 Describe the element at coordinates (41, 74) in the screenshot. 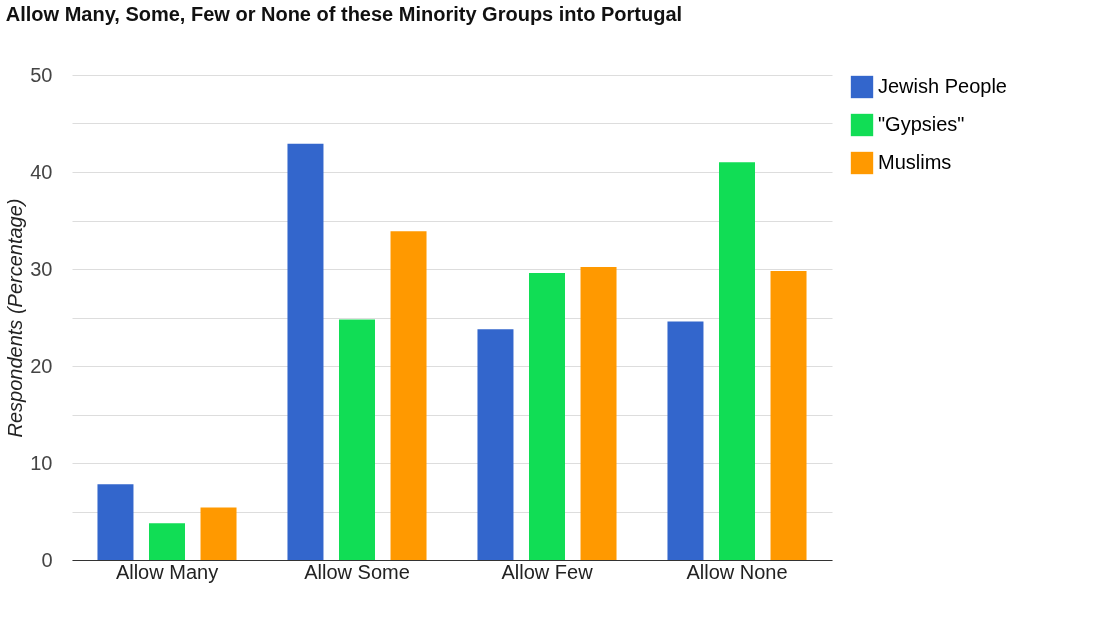

I see `y-tick-label: 50` at that location.